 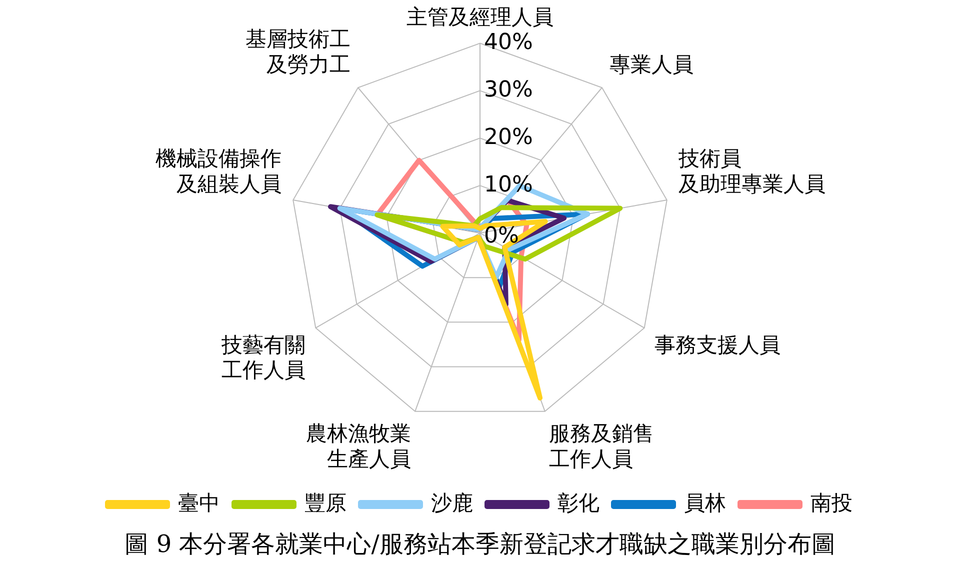 I want to click on text: 圖 9 本分署各就業中心/服務站本季新登記求才職缺之職業別分布圖, so click(x=480, y=544).